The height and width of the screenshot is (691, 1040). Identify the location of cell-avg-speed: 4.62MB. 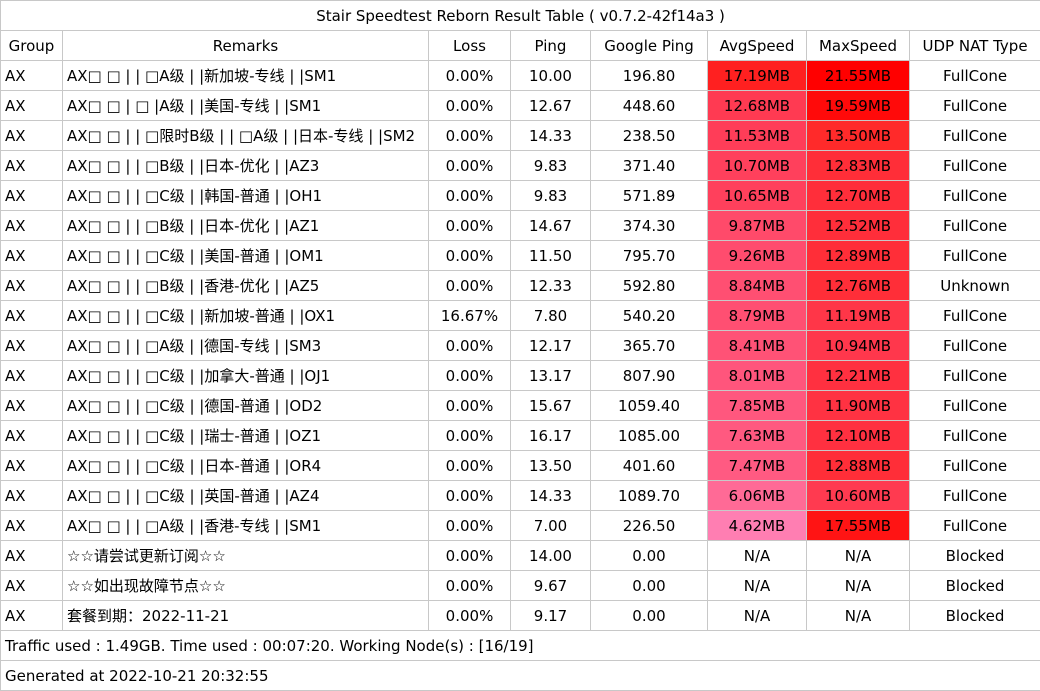
(757, 526).